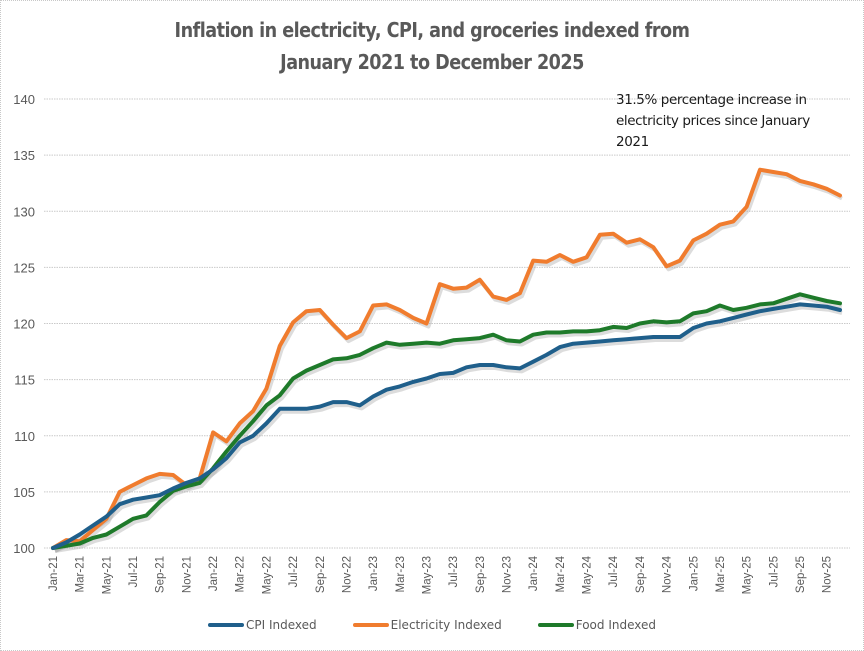 This screenshot has height=651, width=864. I want to click on x-tick-label: Nov-22, so click(347, 574).